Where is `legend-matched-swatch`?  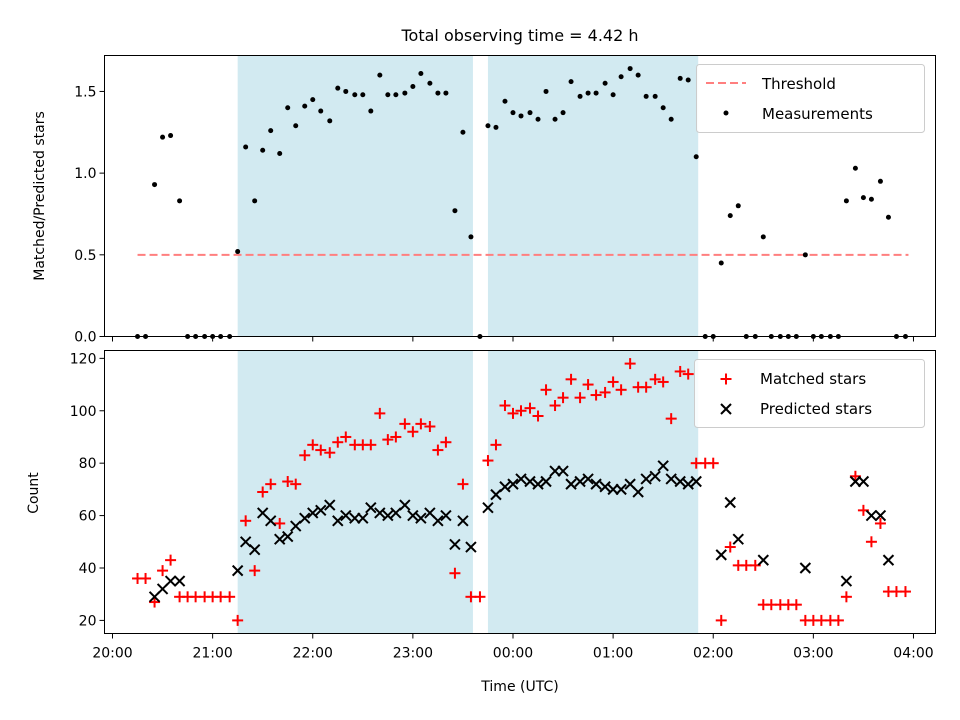
legend-matched-swatch is located at coordinates (726, 379).